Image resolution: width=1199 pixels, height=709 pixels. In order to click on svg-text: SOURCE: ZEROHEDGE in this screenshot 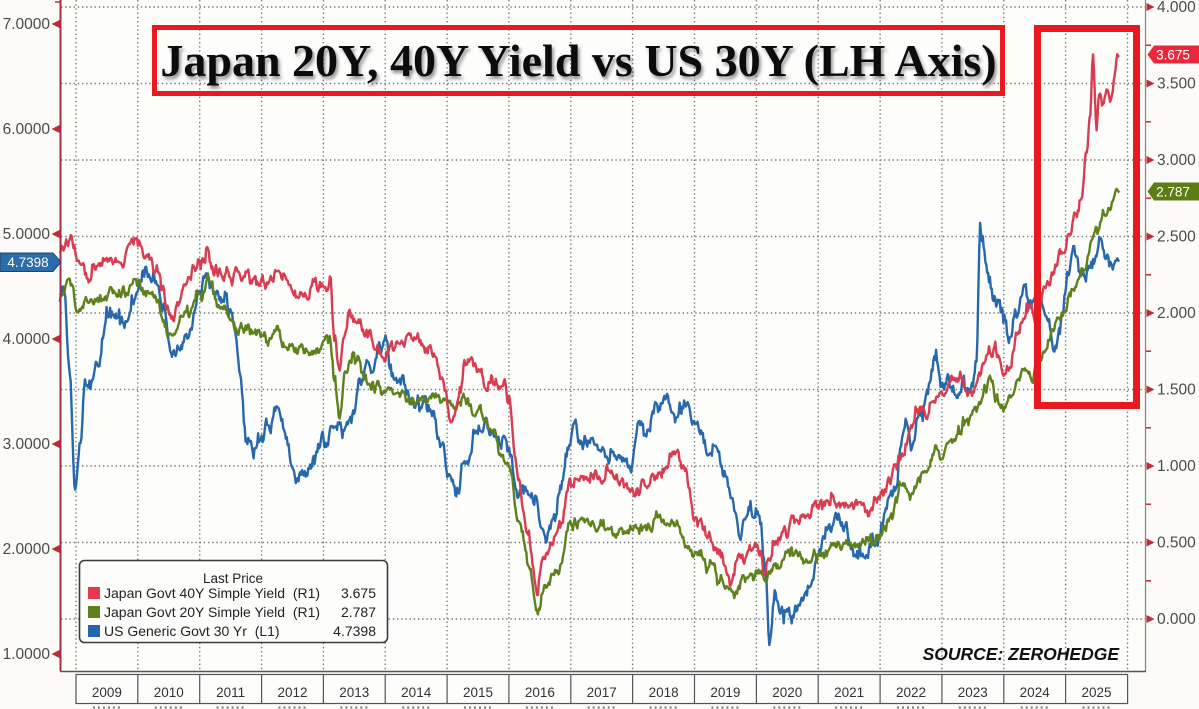, I will do `click(1022, 654)`.